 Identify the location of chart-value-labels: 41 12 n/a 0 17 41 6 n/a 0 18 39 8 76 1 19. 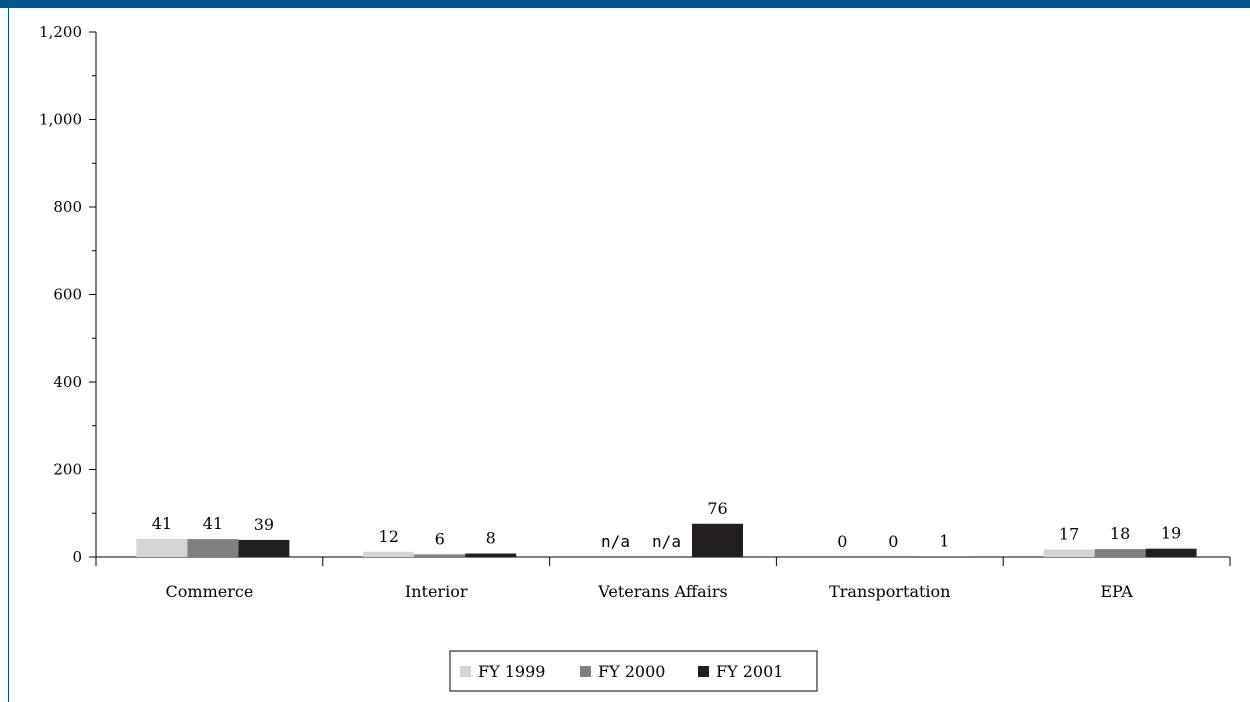
(667, 525).